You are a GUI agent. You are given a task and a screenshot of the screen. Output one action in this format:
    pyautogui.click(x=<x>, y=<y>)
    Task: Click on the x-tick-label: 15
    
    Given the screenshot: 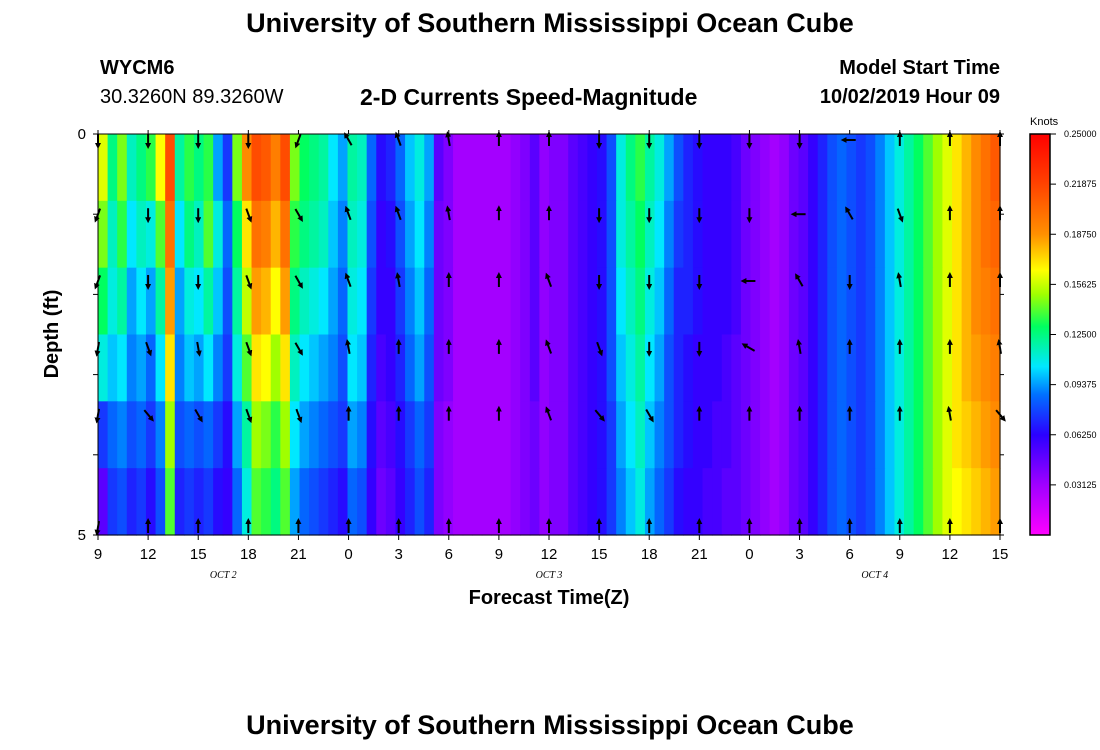 What is the action you would take?
    pyautogui.click(x=599, y=554)
    